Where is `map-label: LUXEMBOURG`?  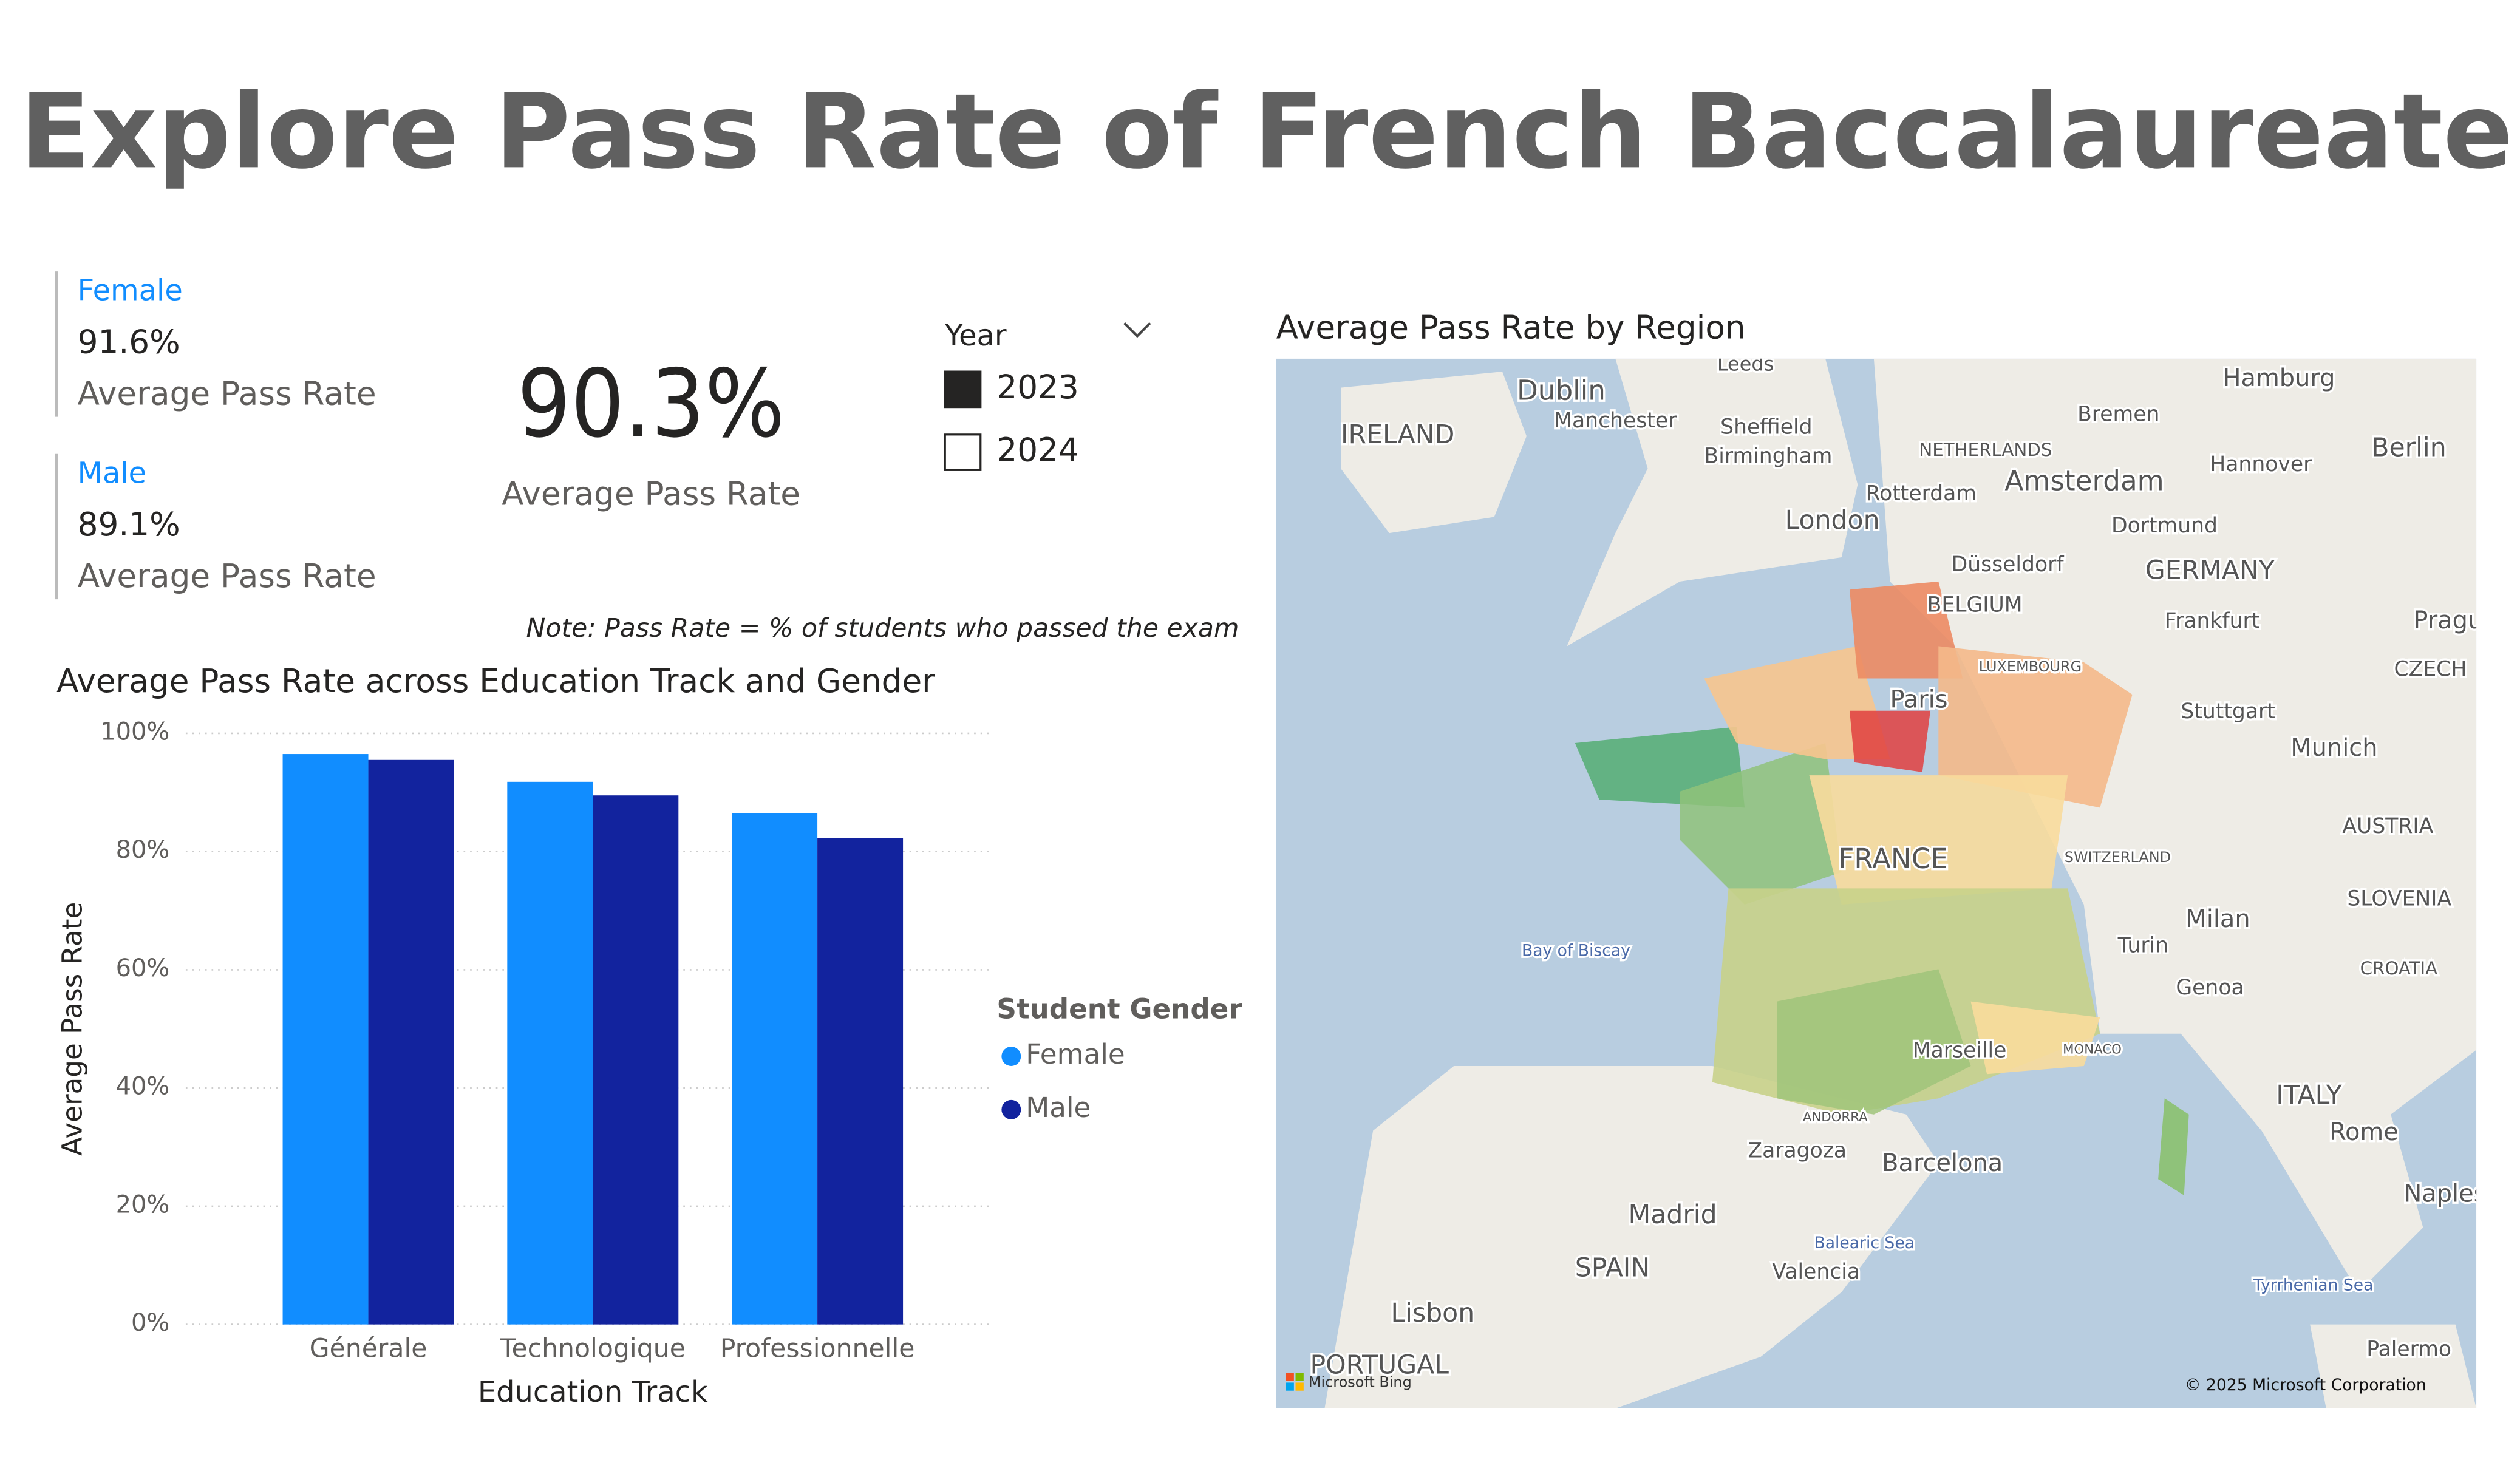 map-label: LUXEMBOURG is located at coordinates (2030, 666).